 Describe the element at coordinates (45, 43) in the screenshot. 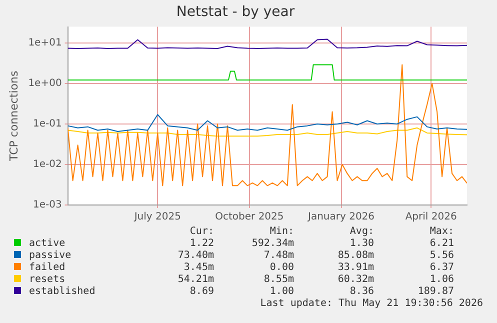

I see `y-tick-label: 1e+01` at that location.